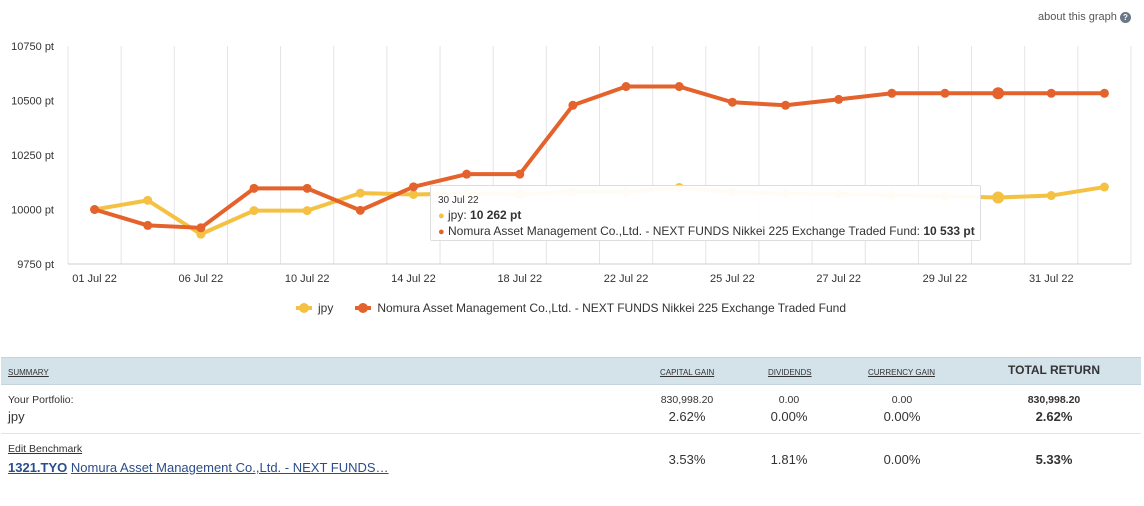 The image size is (1144, 506). Describe the element at coordinates (687, 459) in the screenshot. I see `benchmark-capital-pct: 3.53%` at that location.